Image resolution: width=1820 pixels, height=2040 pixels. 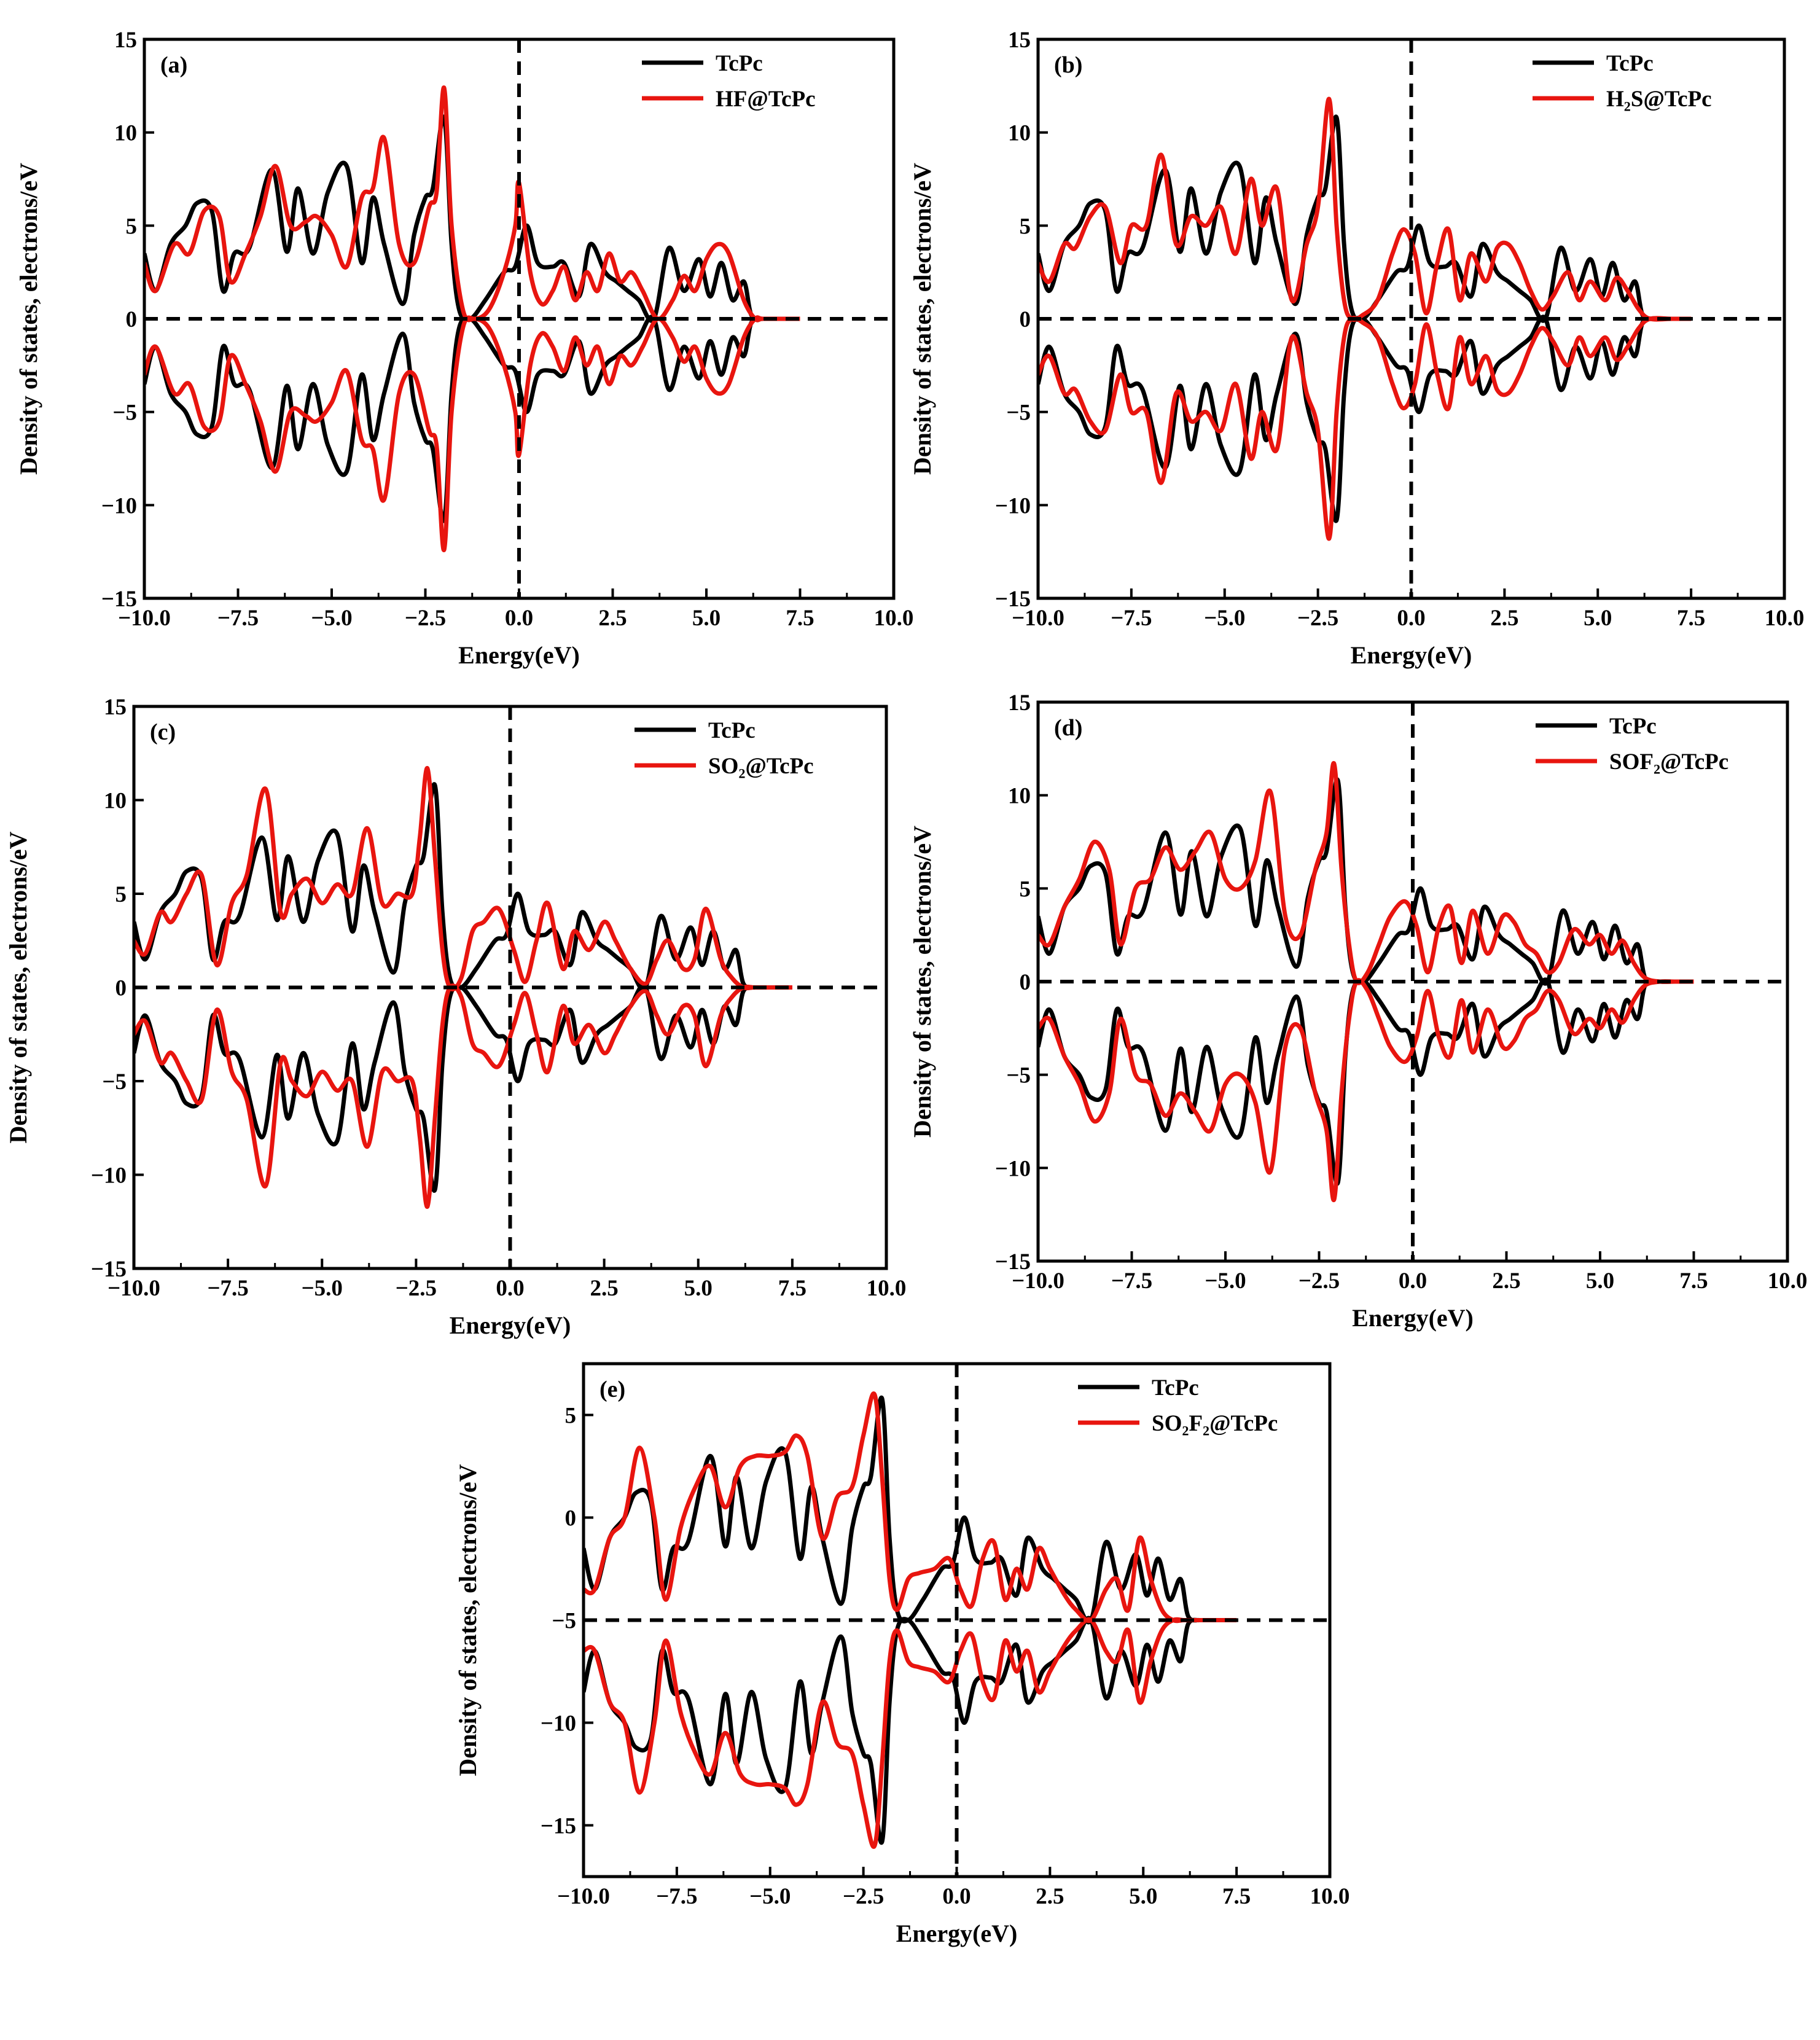 What do you see at coordinates (1178, 1405) in the screenshot?
I see `legend: TcPc SO₂F₂@TcPc` at bounding box center [1178, 1405].